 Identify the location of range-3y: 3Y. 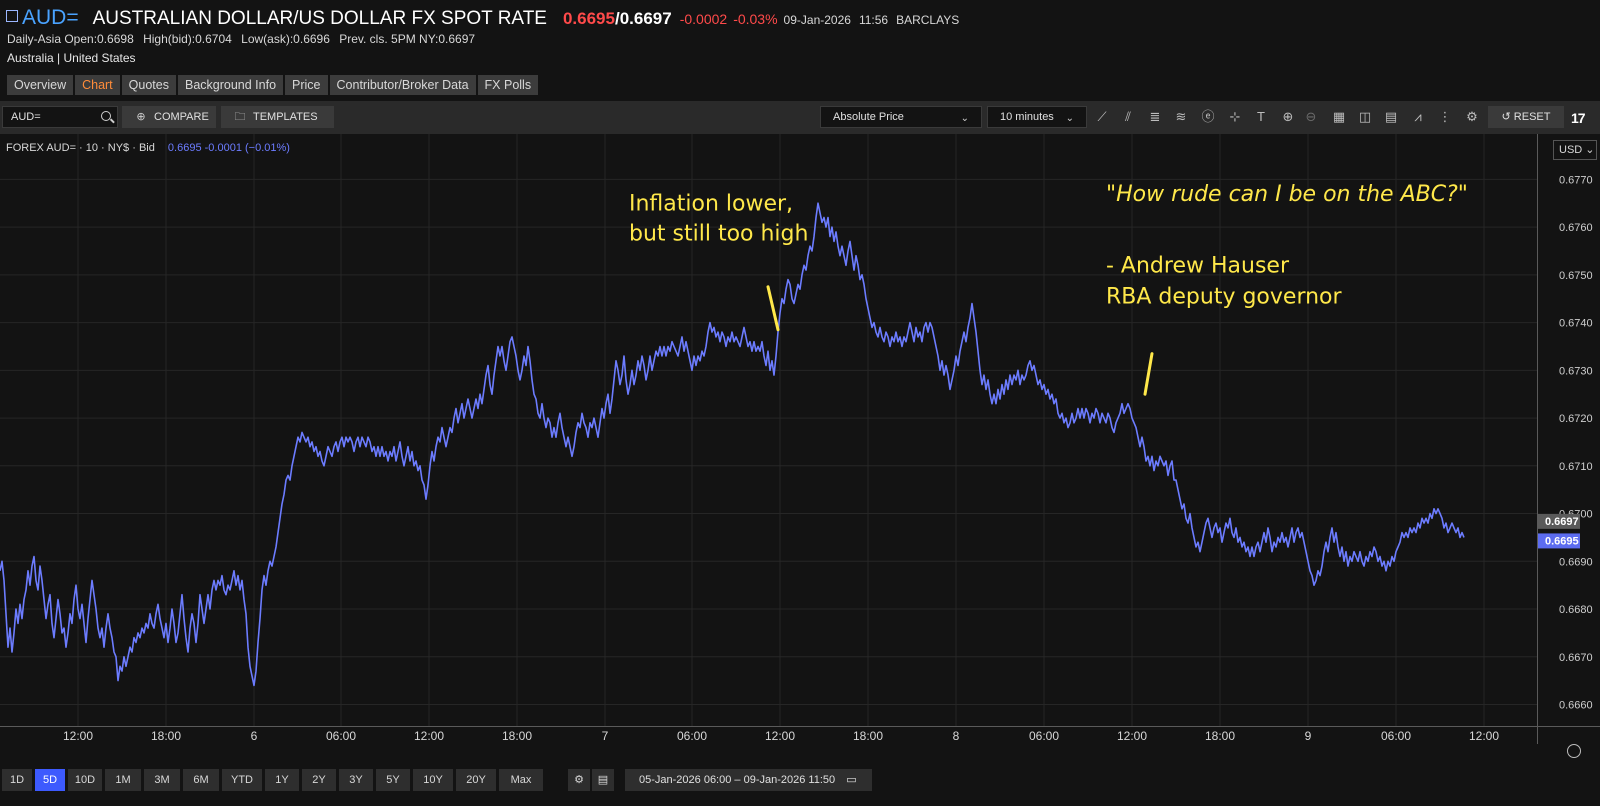
(356, 780).